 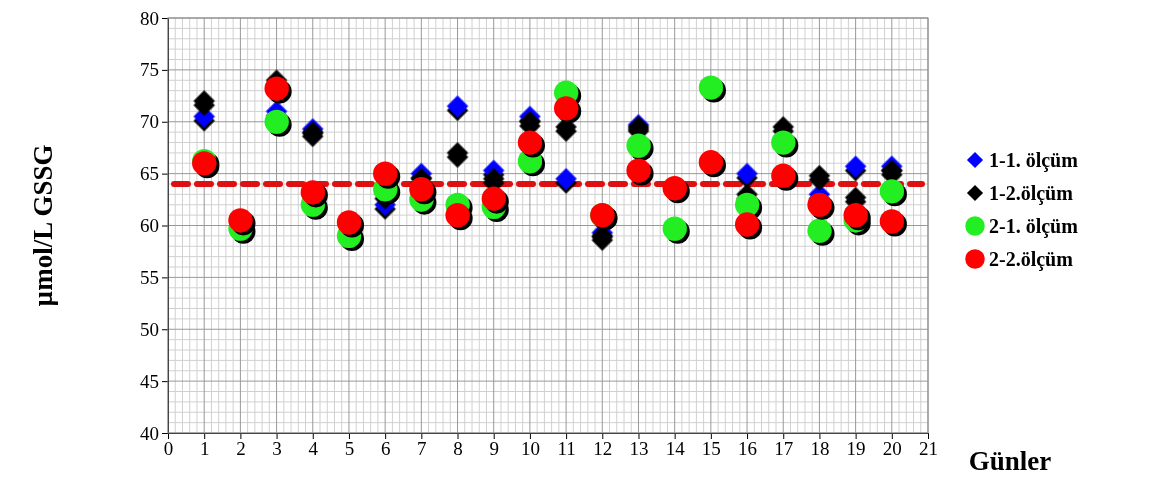 I want to click on x-tick-label: 6, so click(x=385, y=449).